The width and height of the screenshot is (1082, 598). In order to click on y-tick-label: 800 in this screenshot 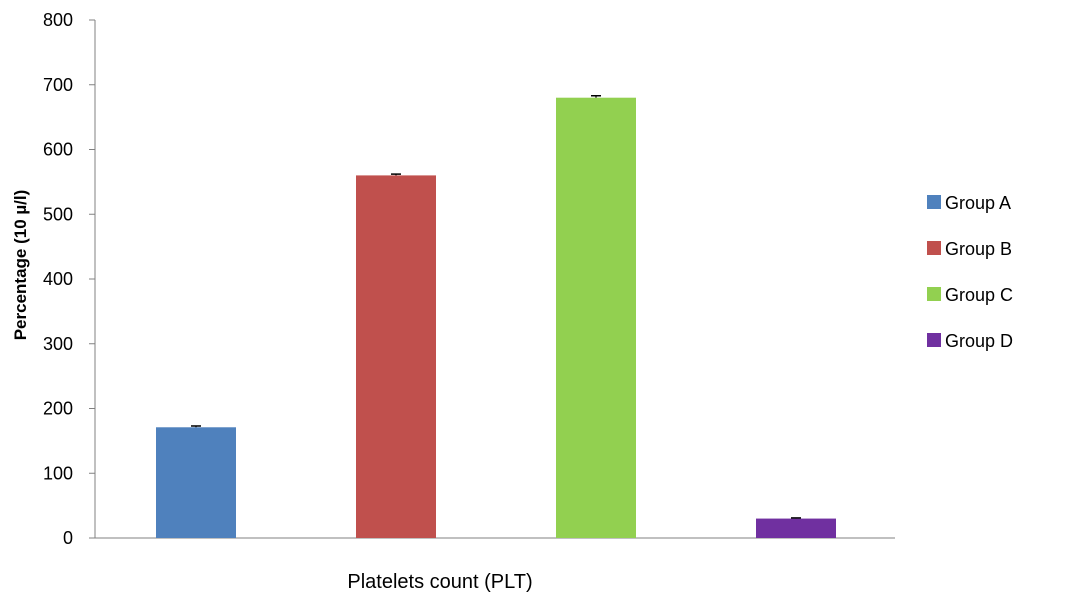, I will do `click(58, 20)`.